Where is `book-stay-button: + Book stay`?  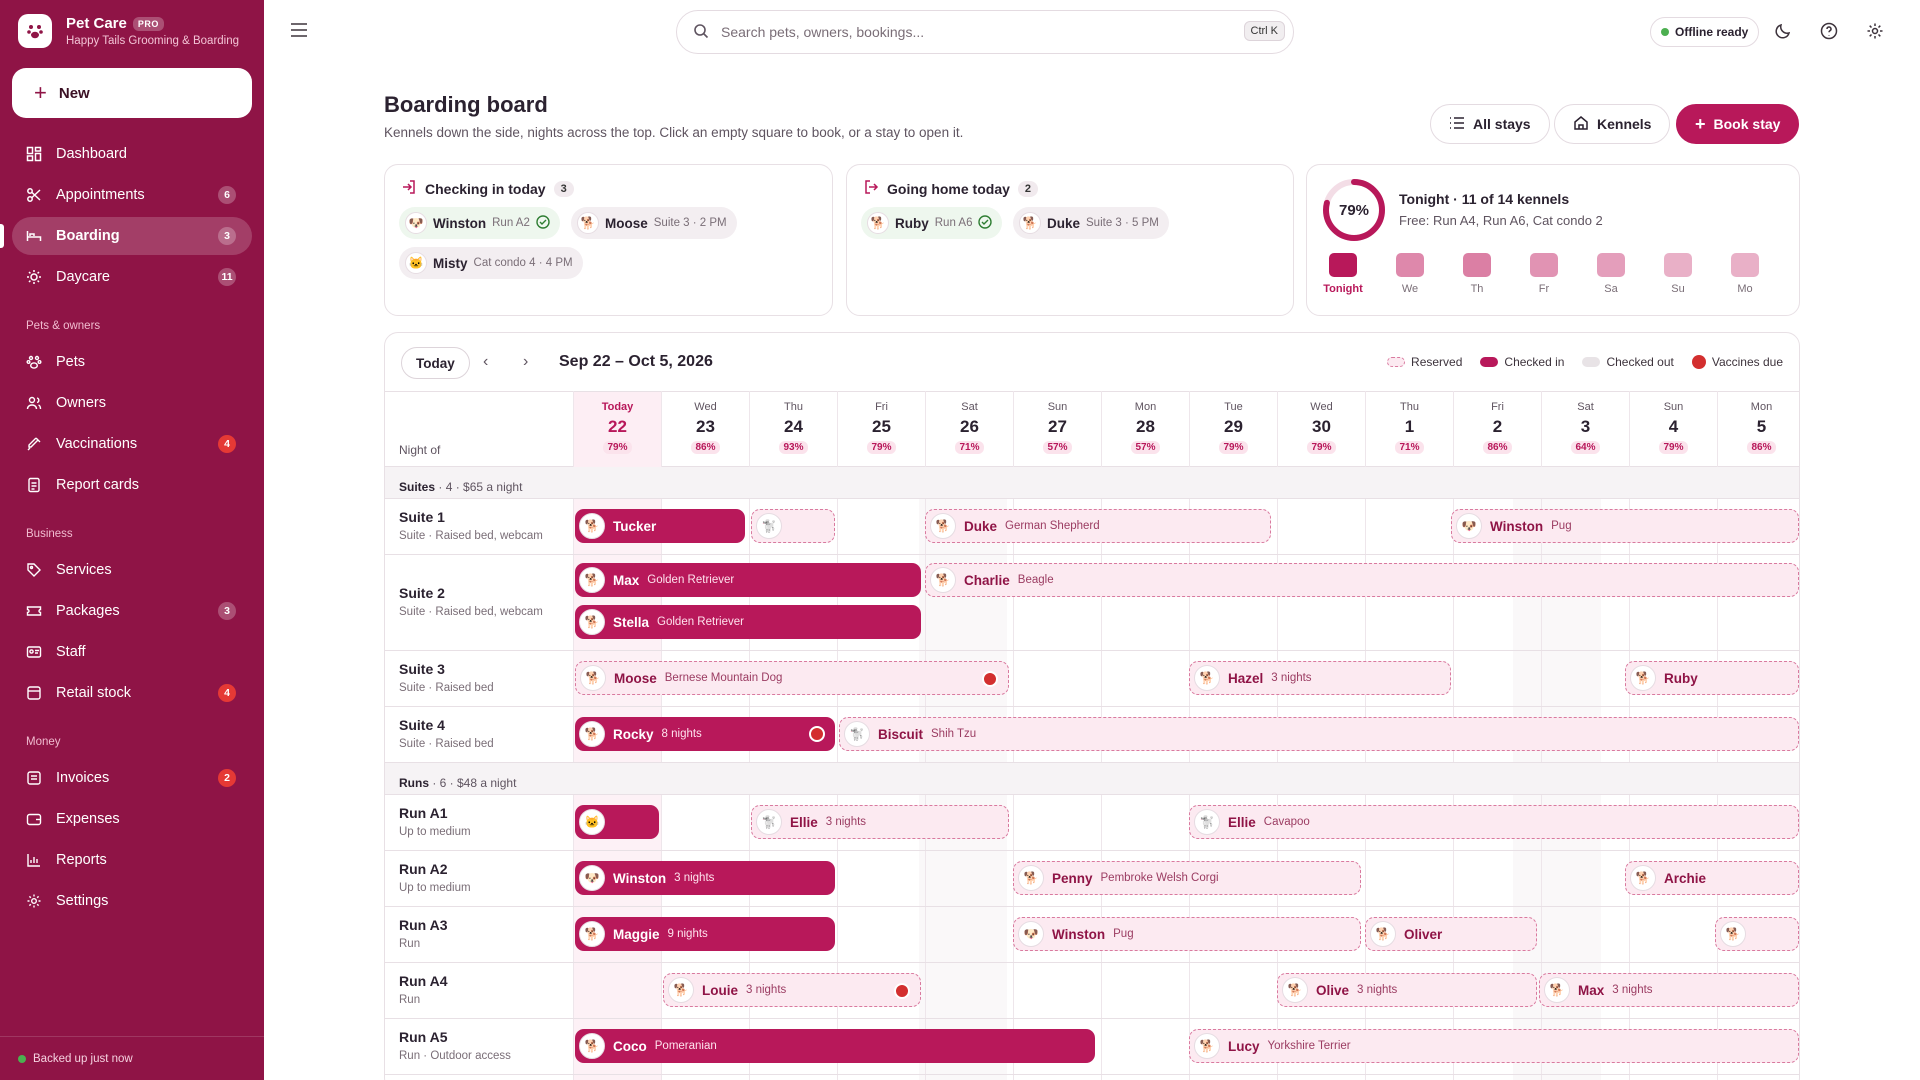 book-stay-button: + Book stay is located at coordinates (1738, 124).